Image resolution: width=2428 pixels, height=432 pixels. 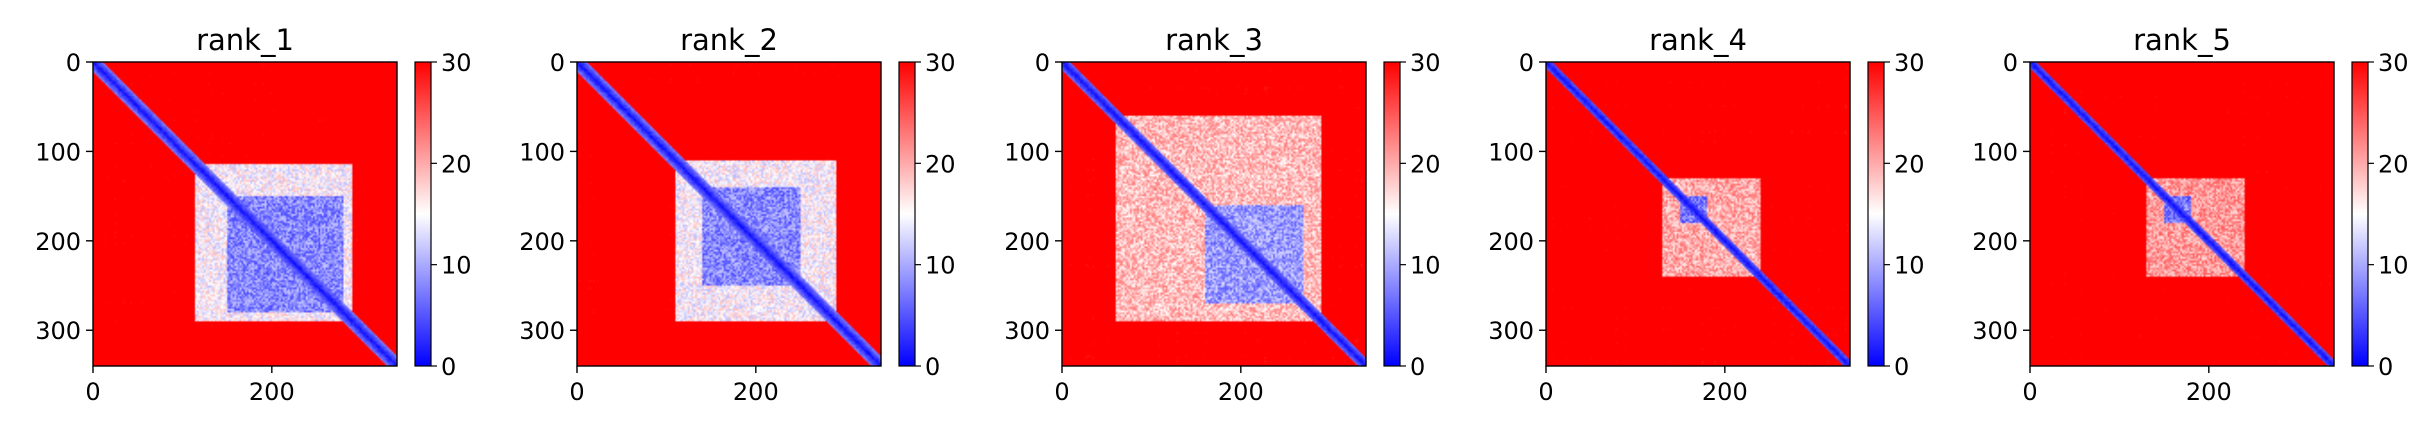 I want to click on panel-title: rank_4, so click(x=1698, y=40).